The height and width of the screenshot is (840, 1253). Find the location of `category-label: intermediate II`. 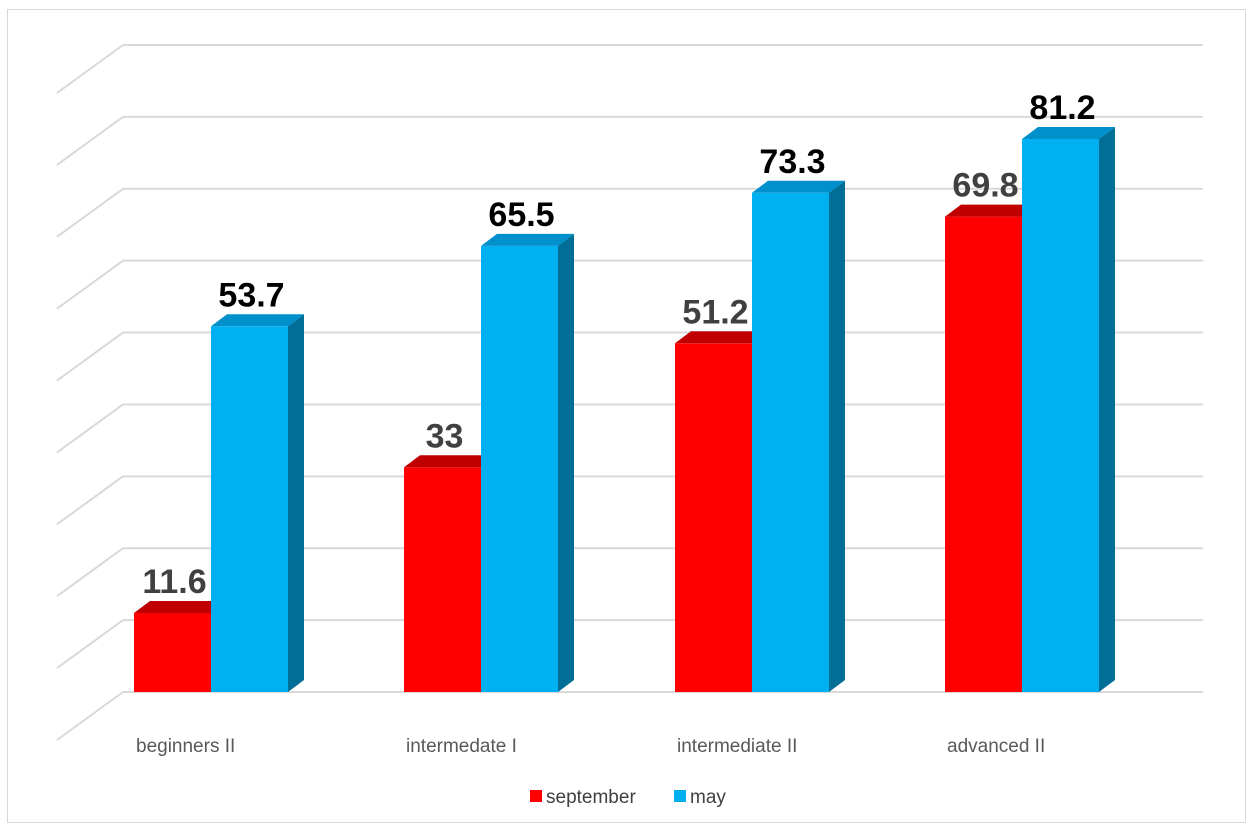

category-label: intermediate II is located at coordinates (737, 746).